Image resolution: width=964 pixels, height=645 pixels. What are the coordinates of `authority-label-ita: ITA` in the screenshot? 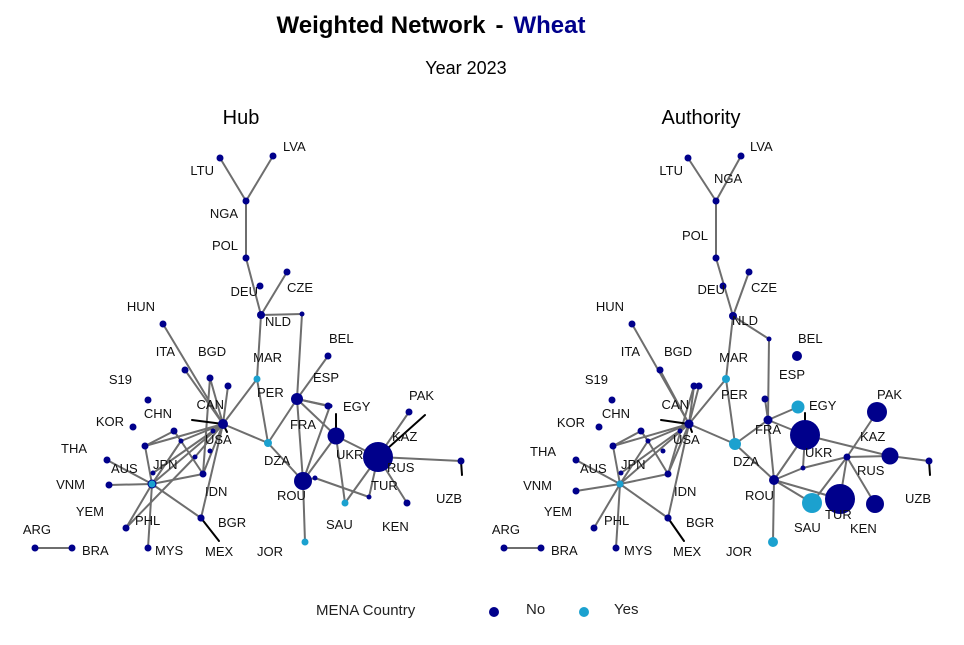 It's located at (631, 351).